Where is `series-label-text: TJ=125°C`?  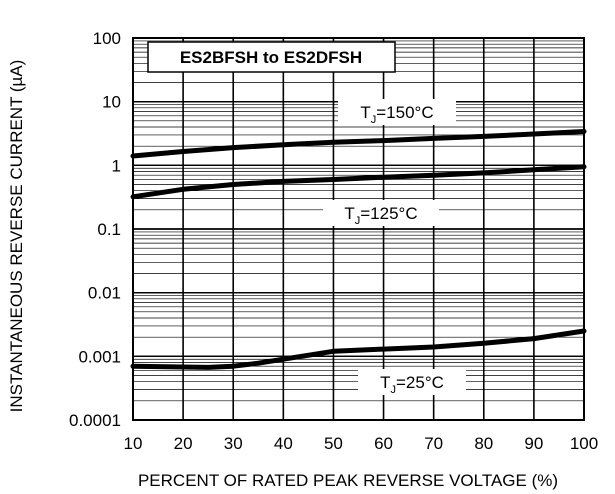
series-label-text: TJ=125°C is located at coordinates (380, 215).